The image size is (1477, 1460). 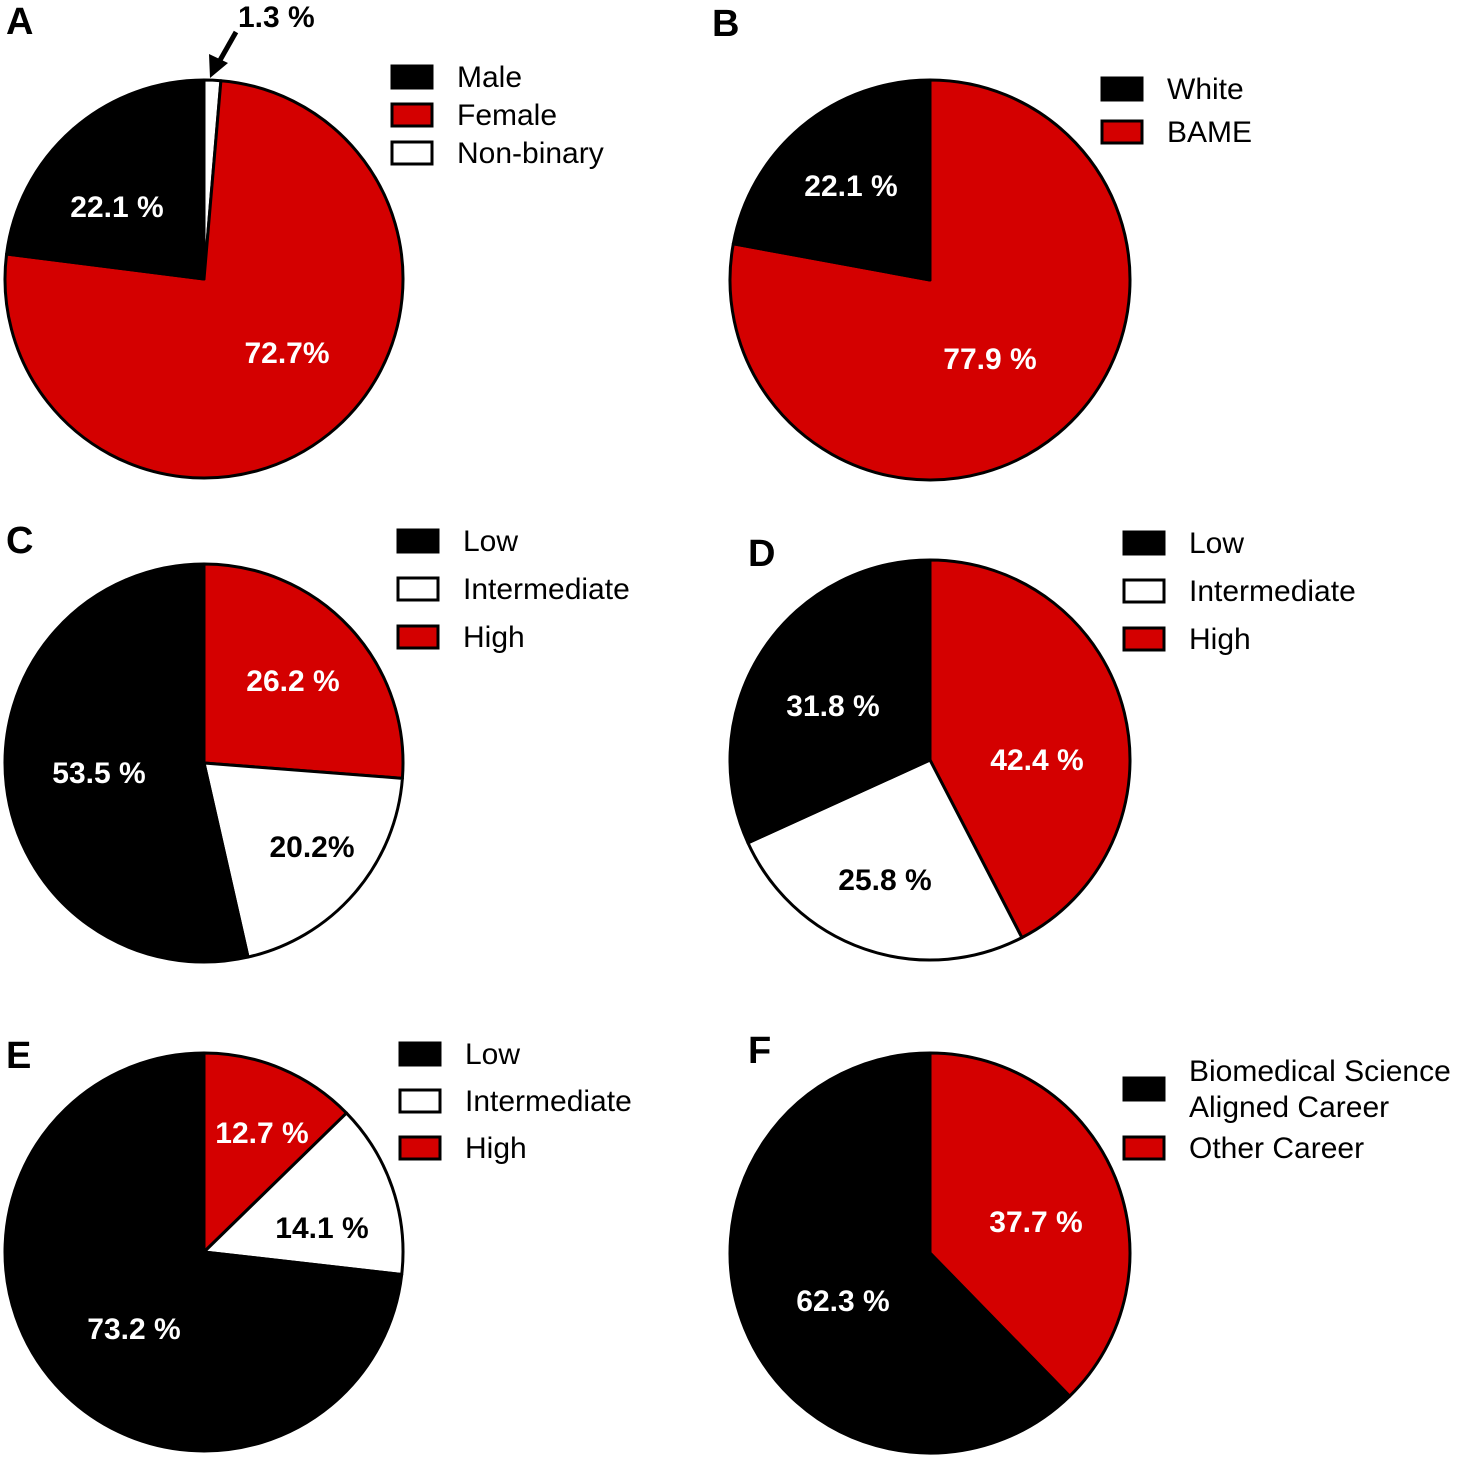 I want to click on slice-label: 62.3 %, so click(x=842, y=1301).